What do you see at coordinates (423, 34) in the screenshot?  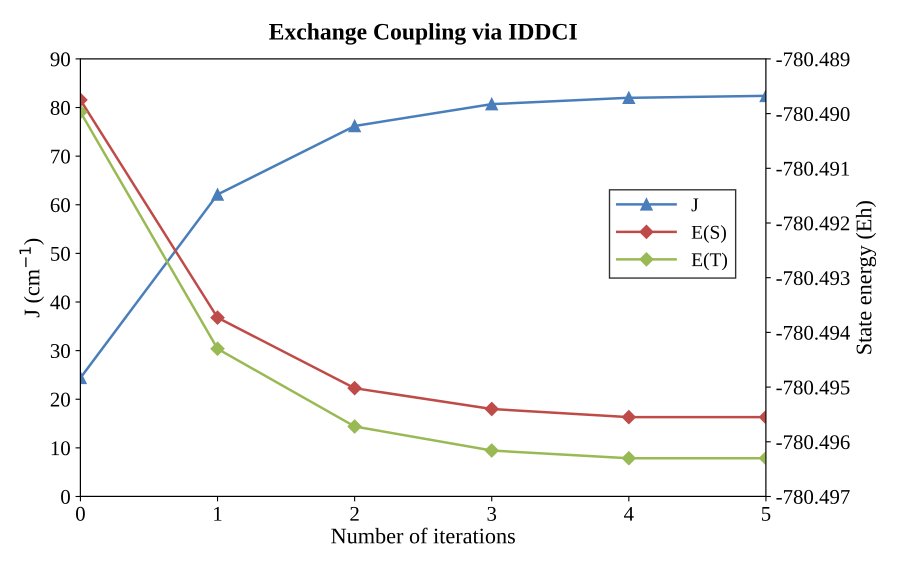 I see `chart-title: Exchange Coupling via IDDCI` at bounding box center [423, 34].